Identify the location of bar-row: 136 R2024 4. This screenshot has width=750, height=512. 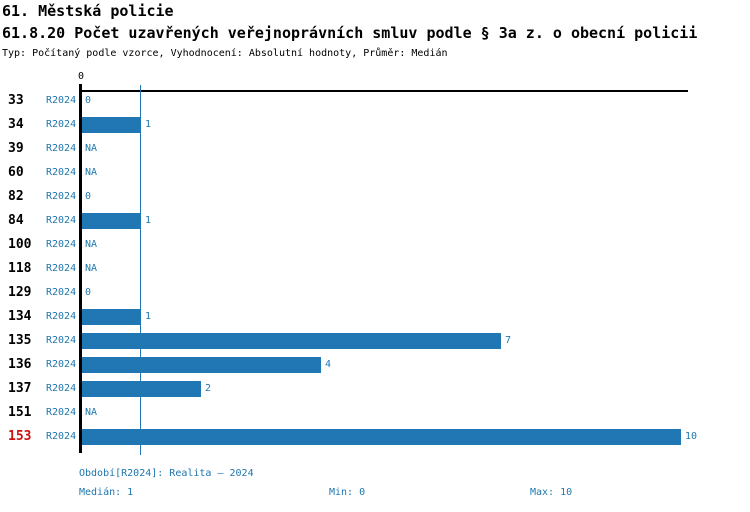
(375, 365).